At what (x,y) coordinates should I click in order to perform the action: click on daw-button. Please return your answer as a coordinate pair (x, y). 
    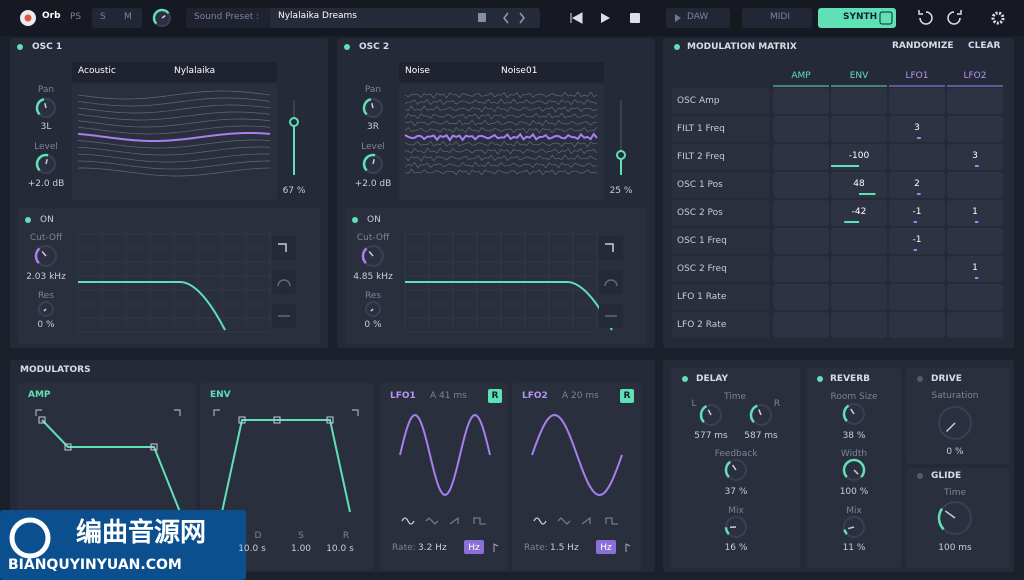
    Looking at the image, I should click on (698, 18).